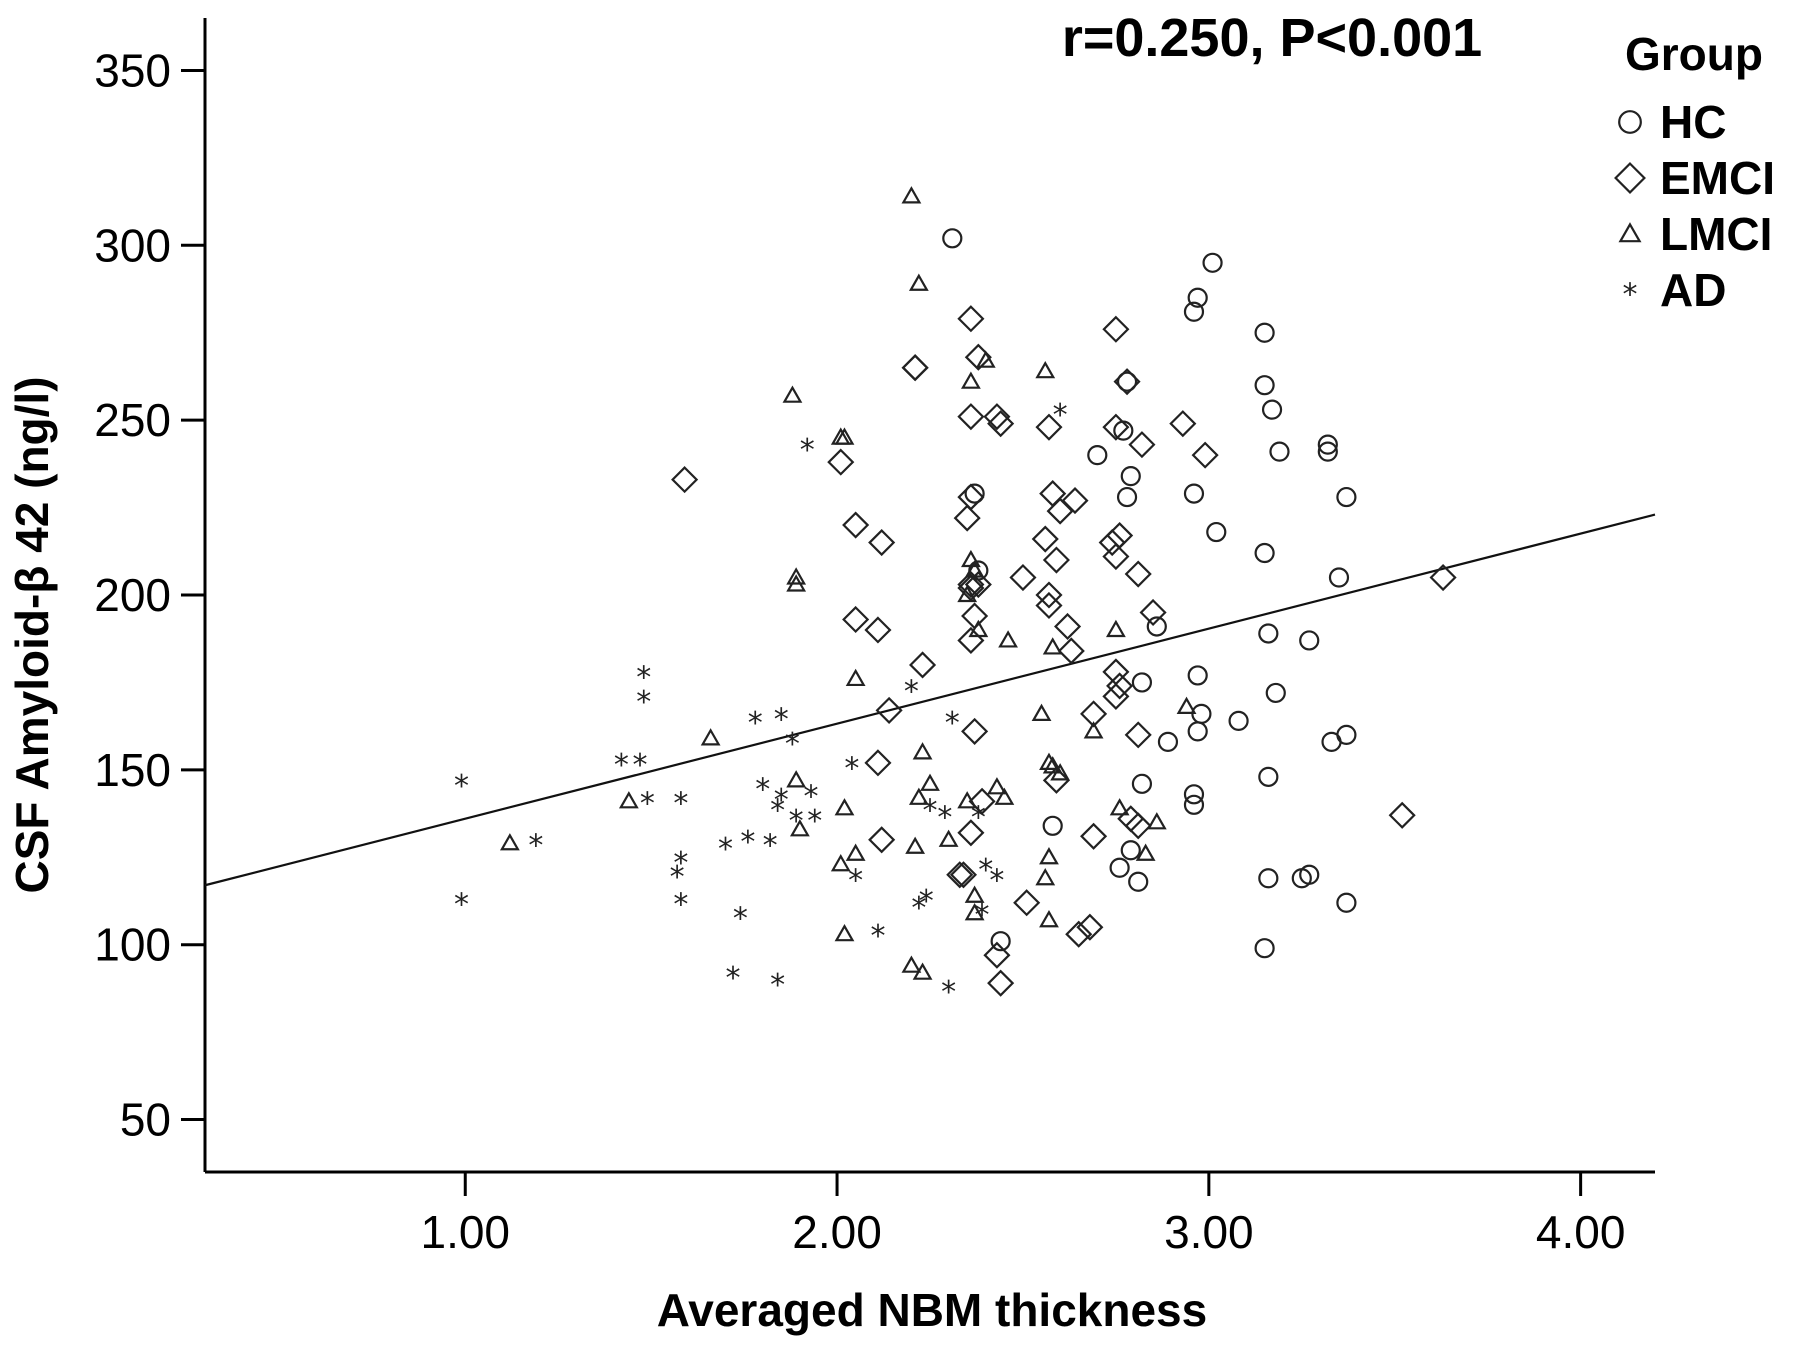 This screenshot has width=1800, height=1345. I want to click on x-axis-title: Averaged NBM thickness, so click(932, 1310).